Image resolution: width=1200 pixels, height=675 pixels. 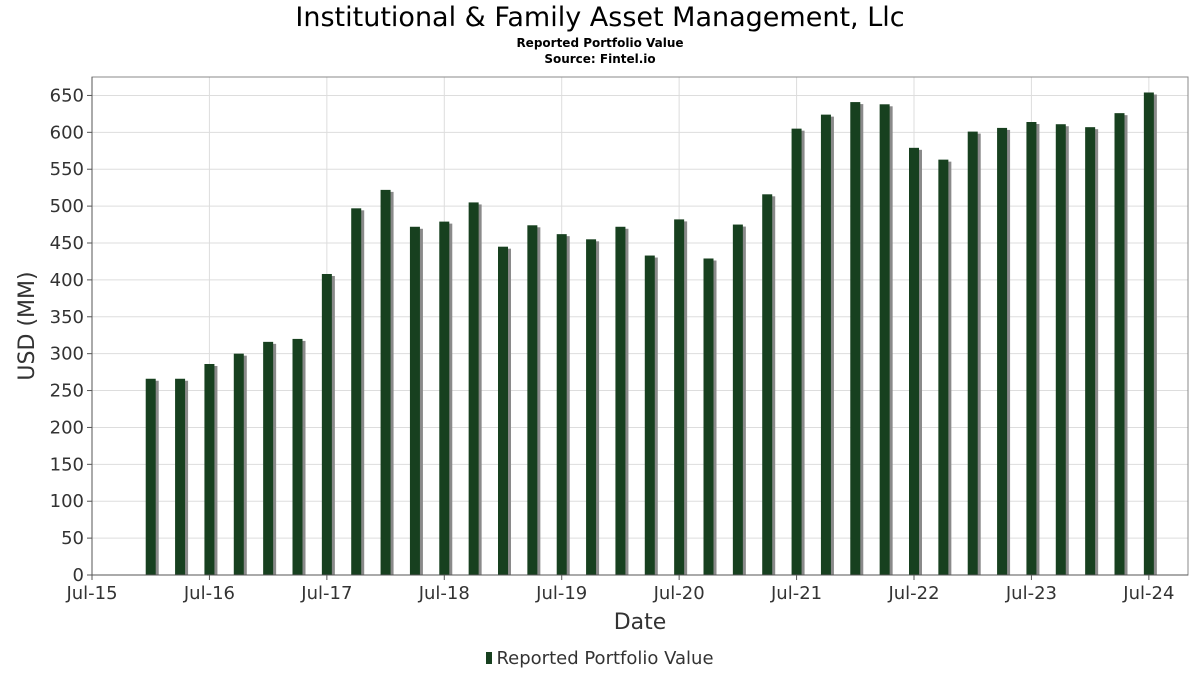 I want to click on x-tick-label: Jul-23, so click(x=1031, y=593).